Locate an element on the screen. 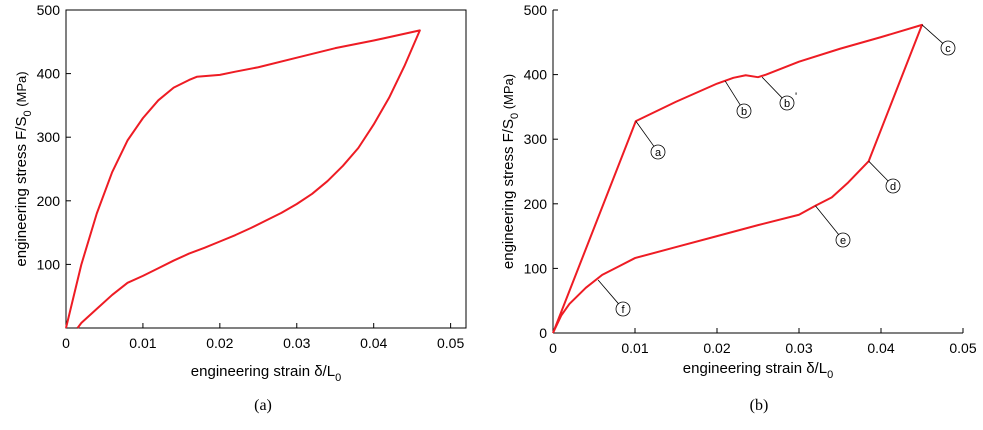 Image resolution: width=983 pixels, height=430 pixels. annotation-label: c is located at coordinates (948, 49).